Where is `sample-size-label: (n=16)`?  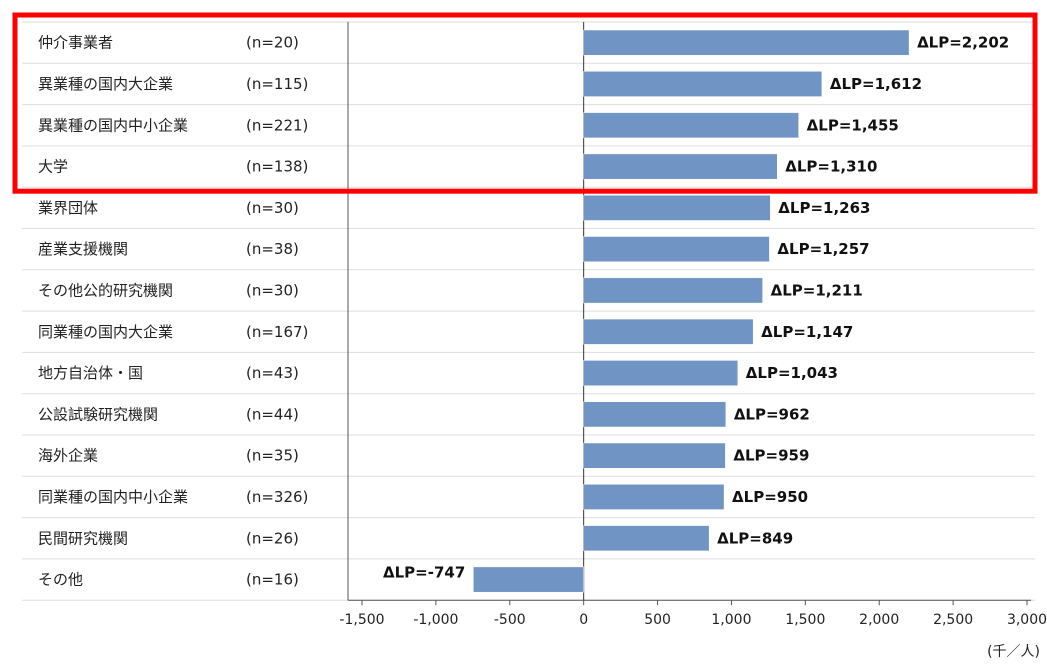
sample-size-label: (n=16) is located at coordinates (272, 580).